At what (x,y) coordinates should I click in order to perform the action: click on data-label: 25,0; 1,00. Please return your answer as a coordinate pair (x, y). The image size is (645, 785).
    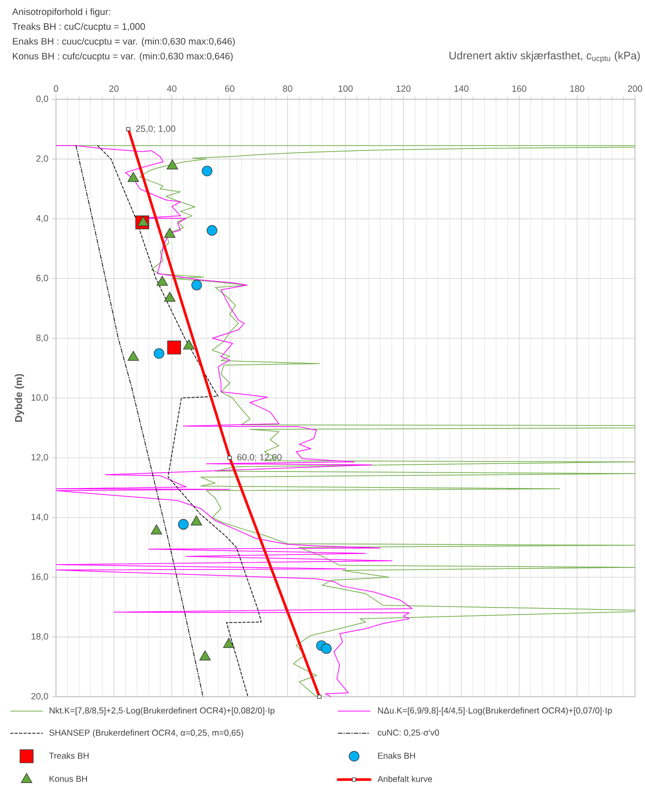
    Looking at the image, I should click on (156, 129).